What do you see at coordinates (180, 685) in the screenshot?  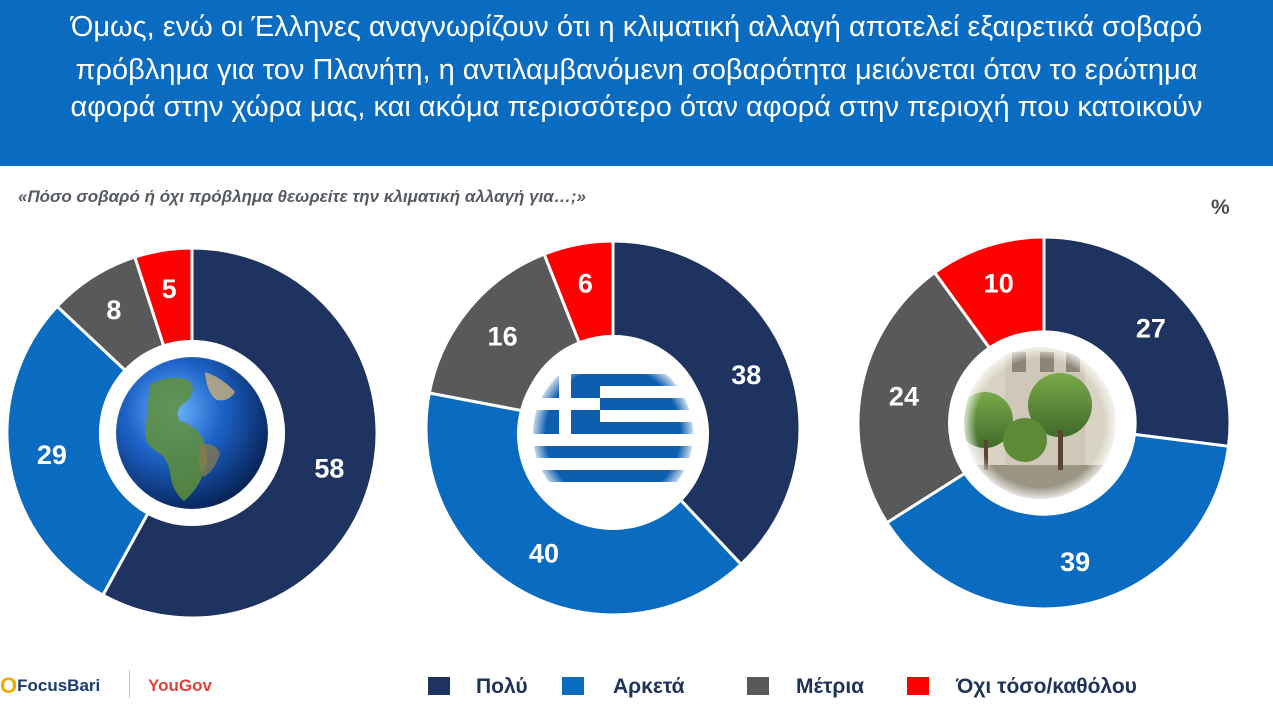 I see `yougov-logo: YouGov` at bounding box center [180, 685].